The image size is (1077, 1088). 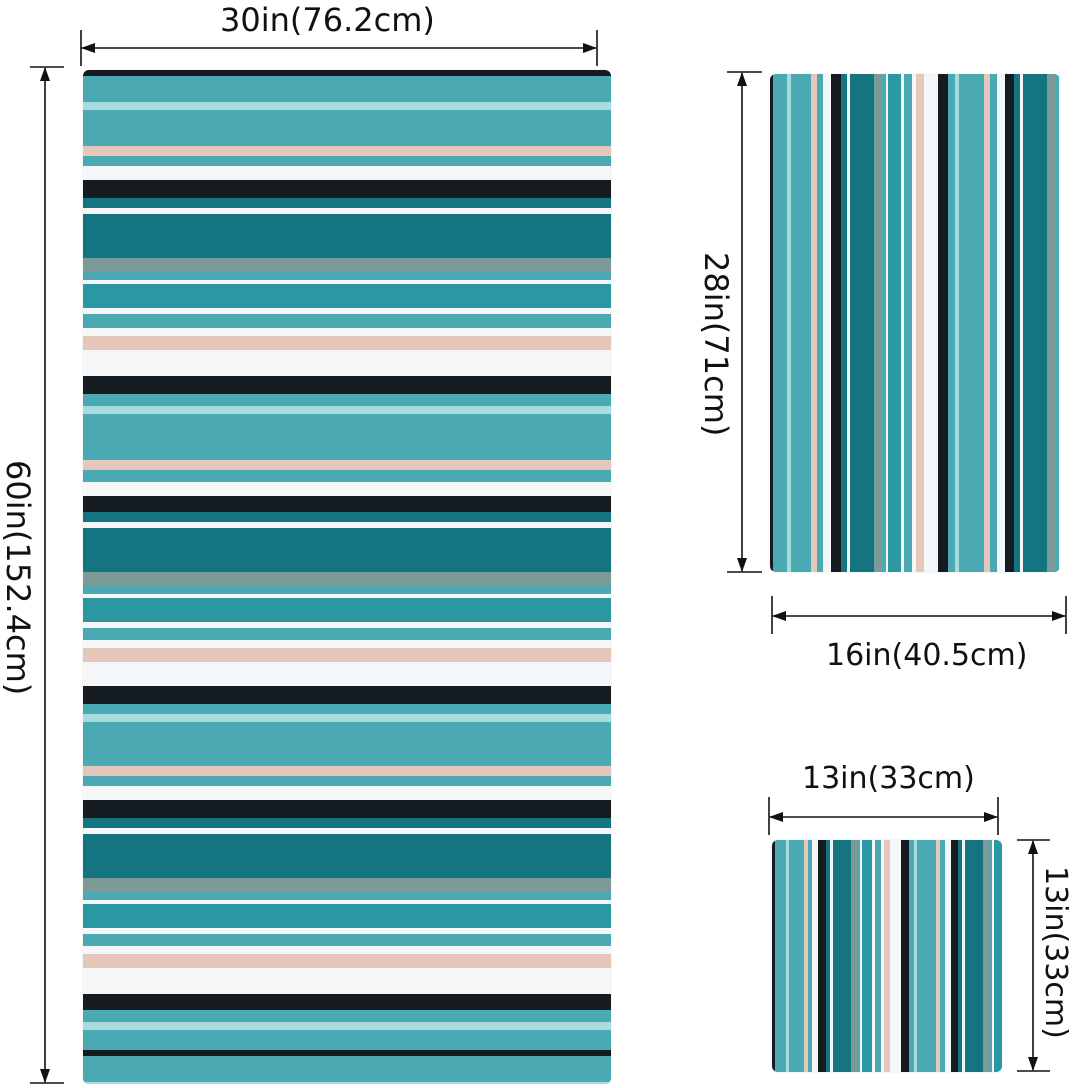 I want to click on hand-height-label: 28in(71cm), so click(x=716, y=344).